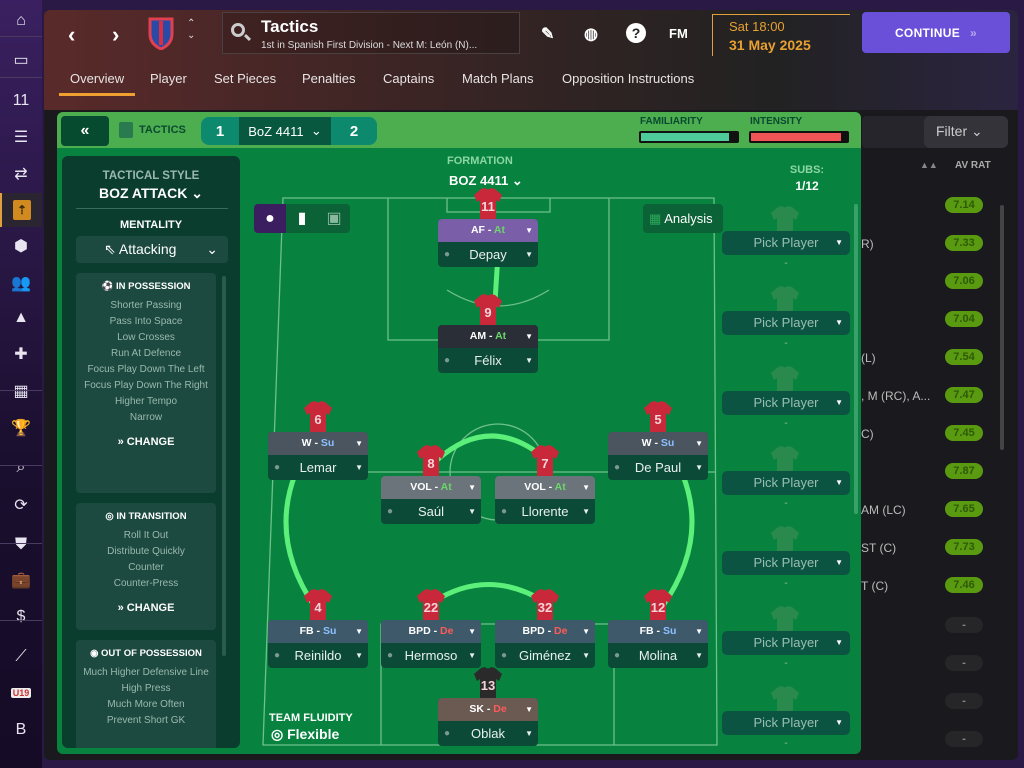  What do you see at coordinates (488, 310) in the screenshot?
I see `shirt-icon: 9` at bounding box center [488, 310].